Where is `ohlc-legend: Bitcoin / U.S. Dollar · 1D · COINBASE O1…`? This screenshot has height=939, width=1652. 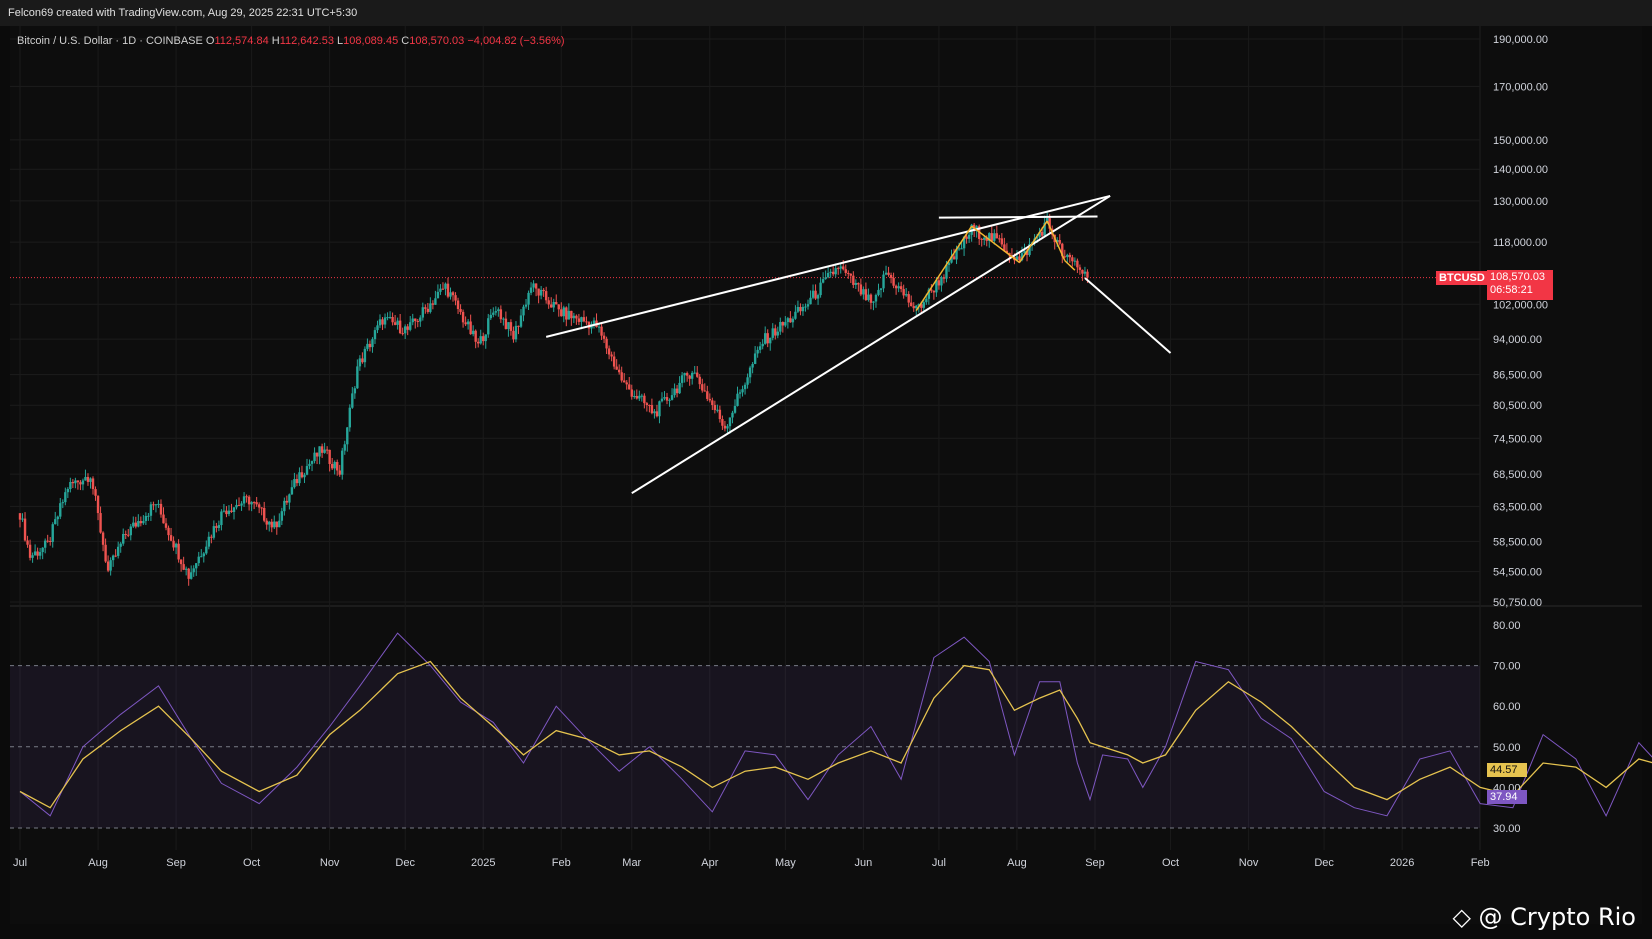
ohlc-legend: Bitcoin / U.S. Dollar · 1D · COINBASE O1… is located at coordinates (291, 41).